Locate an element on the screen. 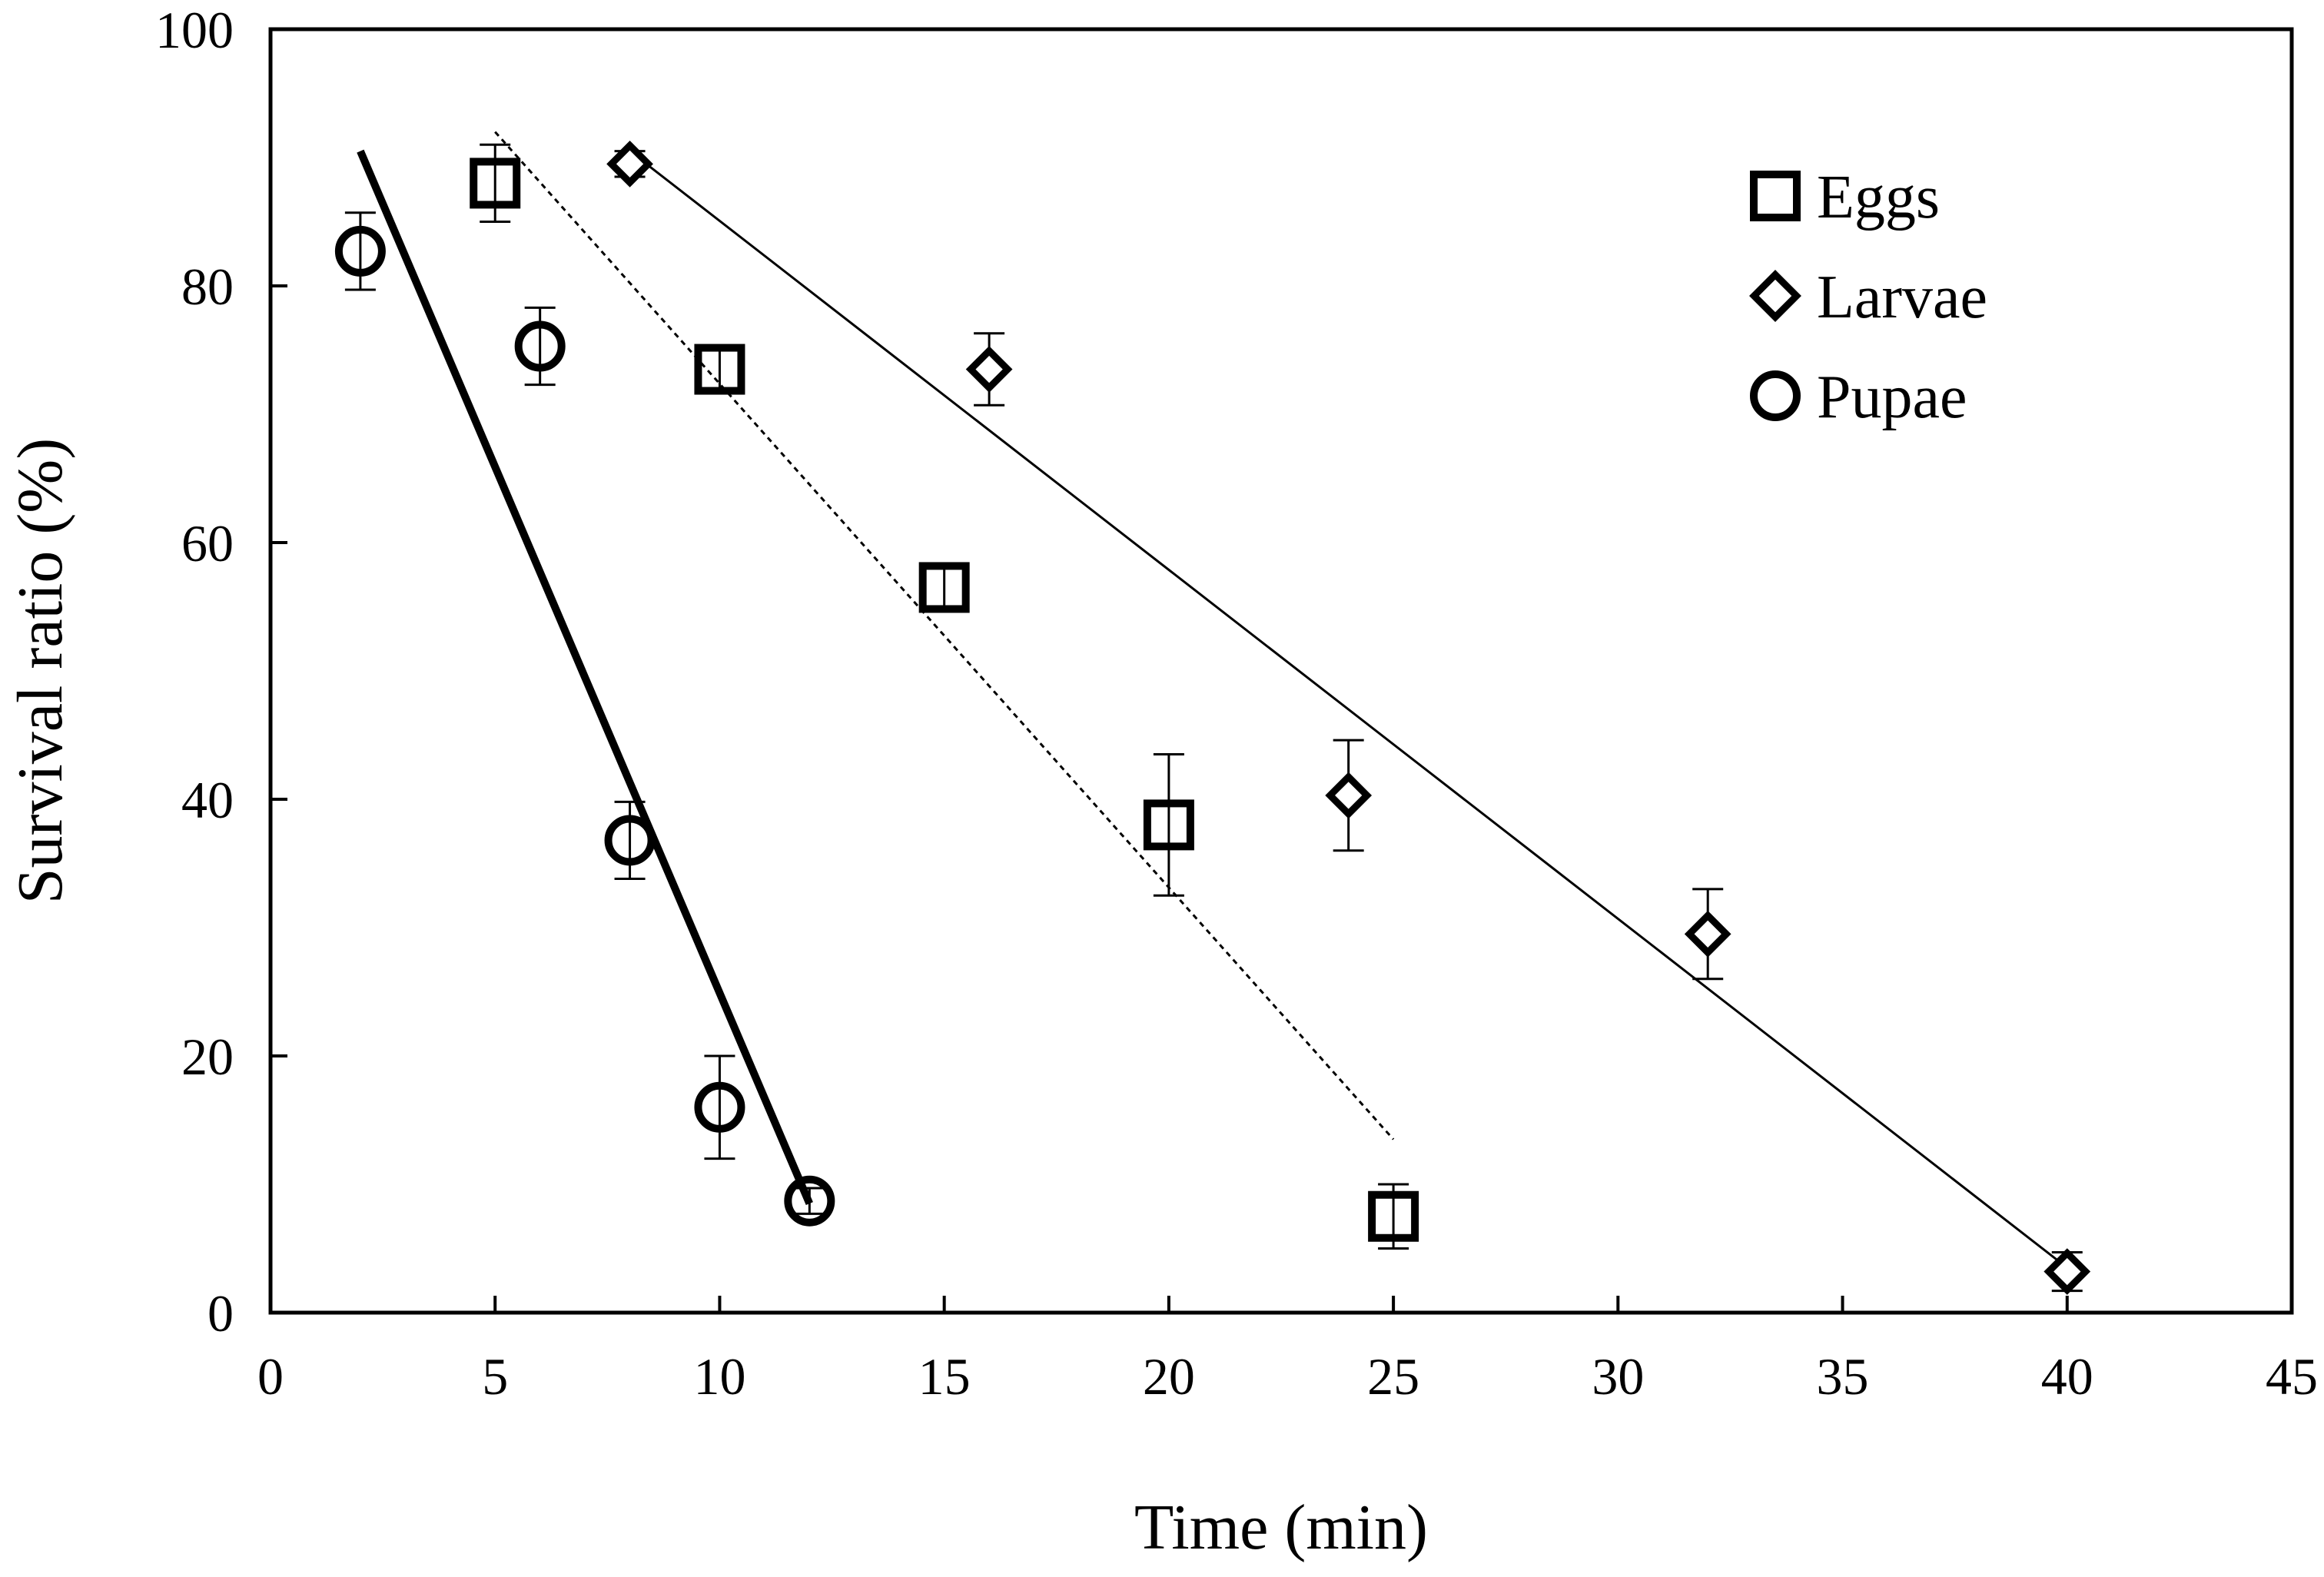 The image size is (2324, 1577). x-tick-label: 40 is located at coordinates (2067, 1376).